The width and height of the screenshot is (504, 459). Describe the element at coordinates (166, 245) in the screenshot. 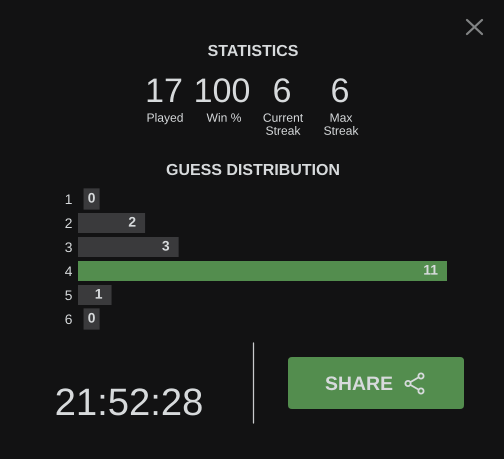

I see `data-label: 3` at that location.